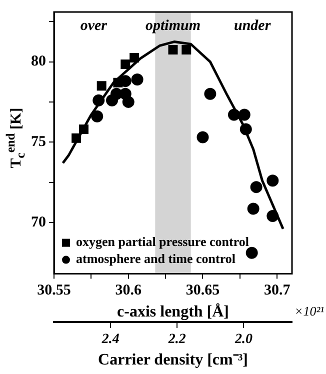  Describe the element at coordinates (94, 26) in the screenshot. I see `annotation: over` at that location.